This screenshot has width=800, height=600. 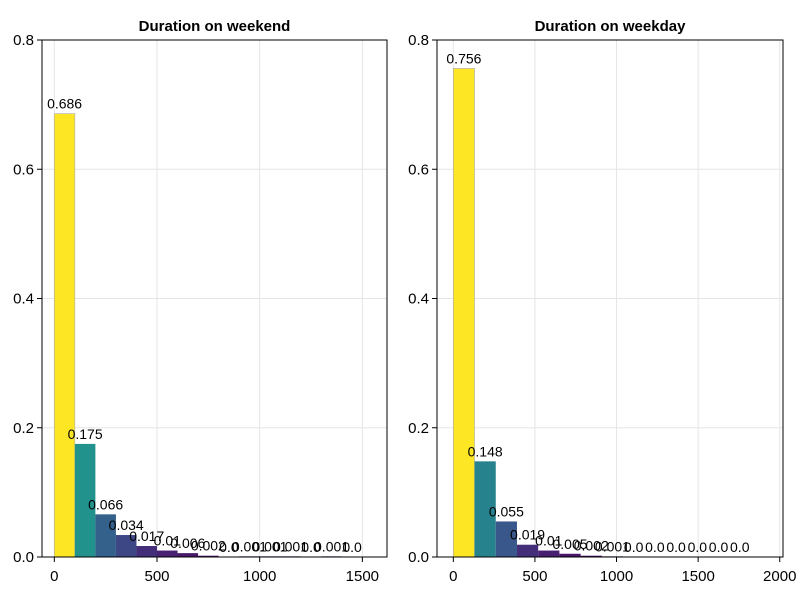 I want to click on bar-value-label: 0.148, so click(x=485, y=451).